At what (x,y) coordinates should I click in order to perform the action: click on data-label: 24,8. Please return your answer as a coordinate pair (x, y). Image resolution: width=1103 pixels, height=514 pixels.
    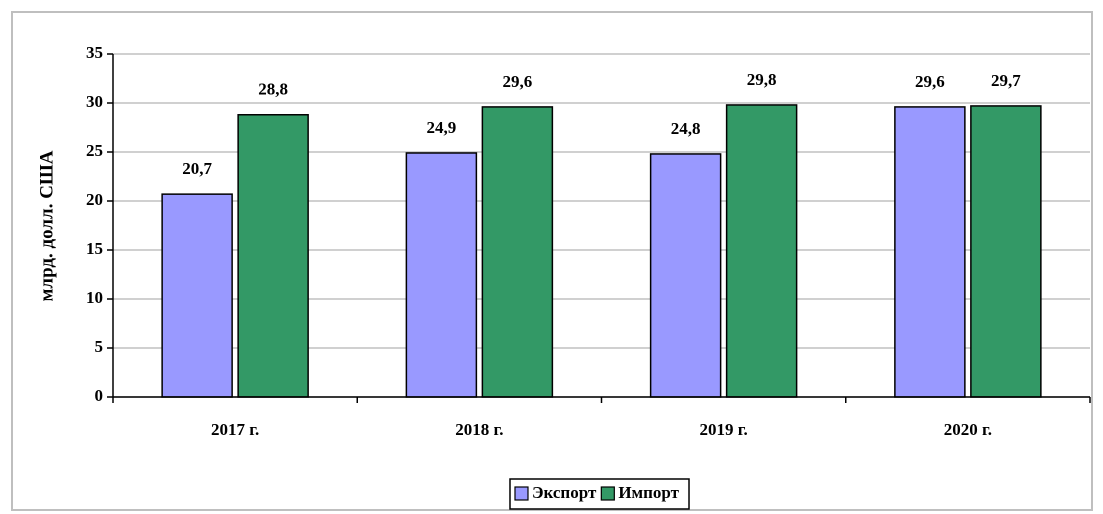
    Looking at the image, I should click on (686, 128).